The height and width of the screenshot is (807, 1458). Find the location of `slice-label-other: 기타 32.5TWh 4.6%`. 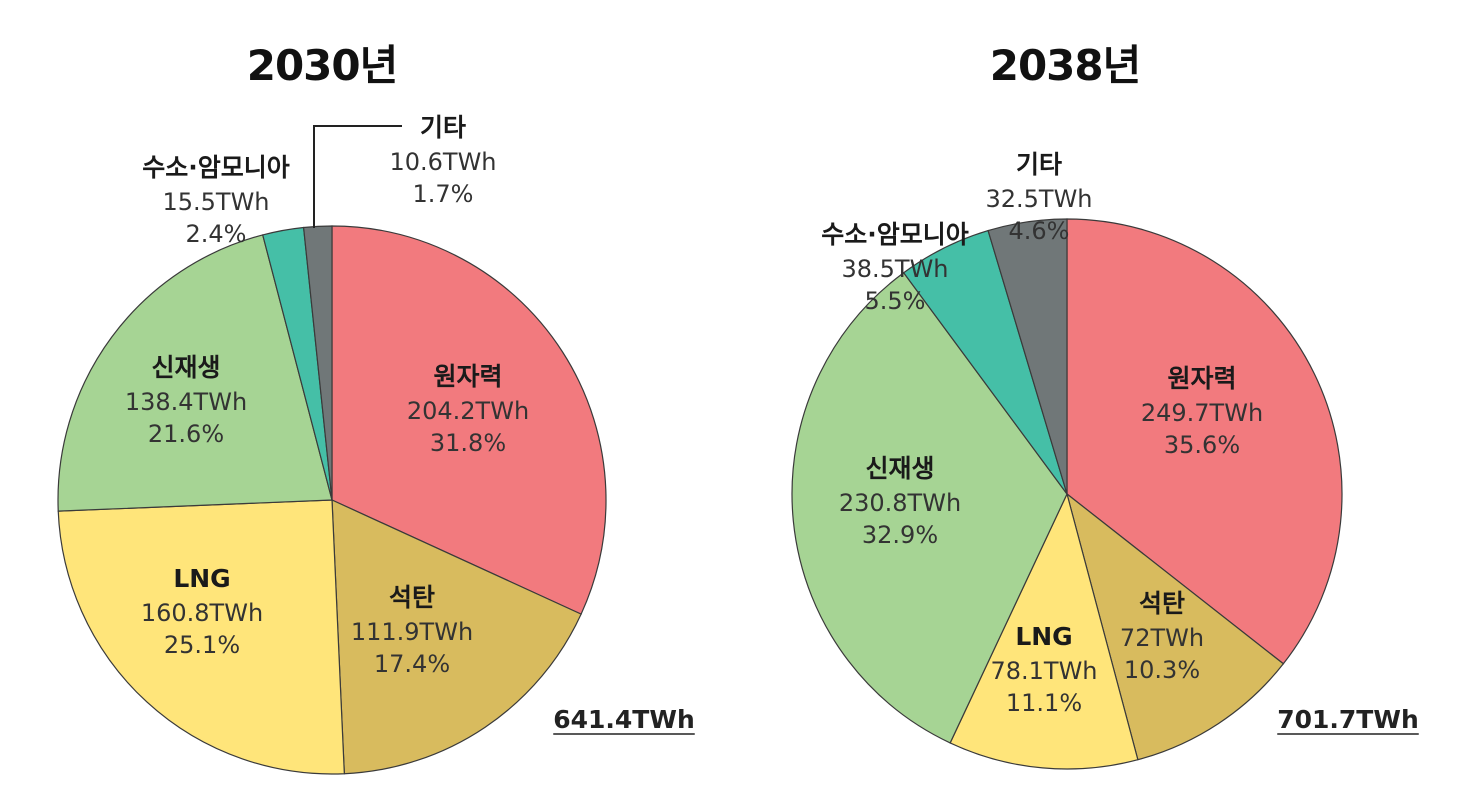

slice-label-other: 기타 32.5TWh 4.6% is located at coordinates (1038, 197).